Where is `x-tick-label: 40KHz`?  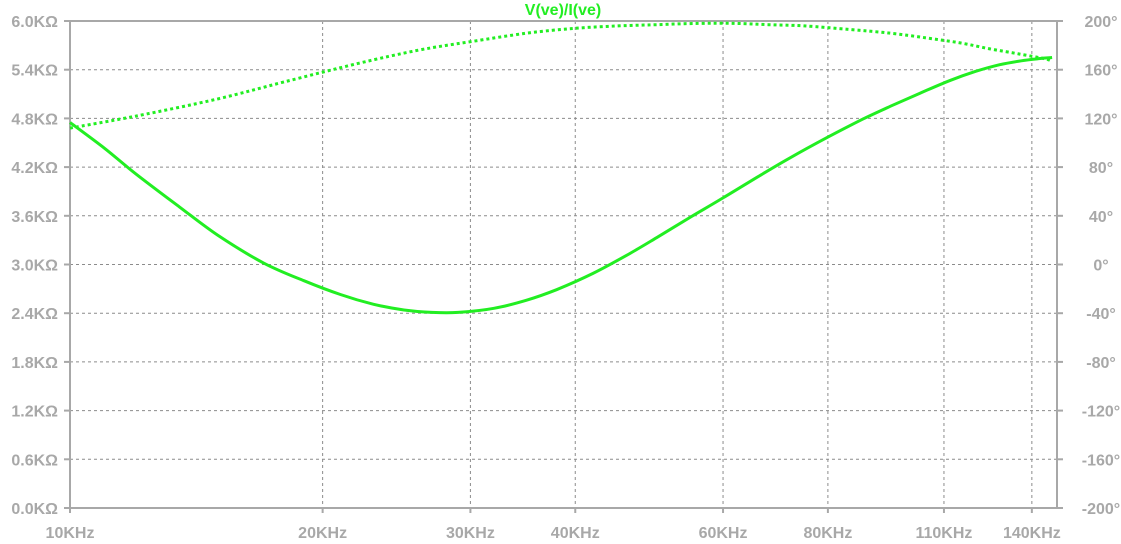
x-tick-label: 40KHz is located at coordinates (575, 533).